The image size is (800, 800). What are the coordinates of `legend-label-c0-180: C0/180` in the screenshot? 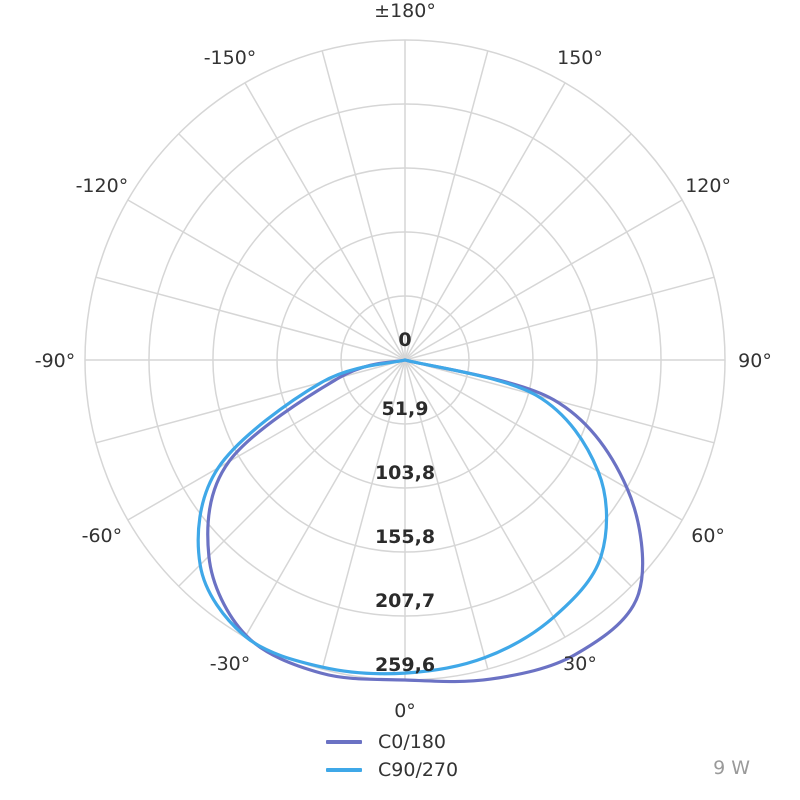 It's located at (412, 742).